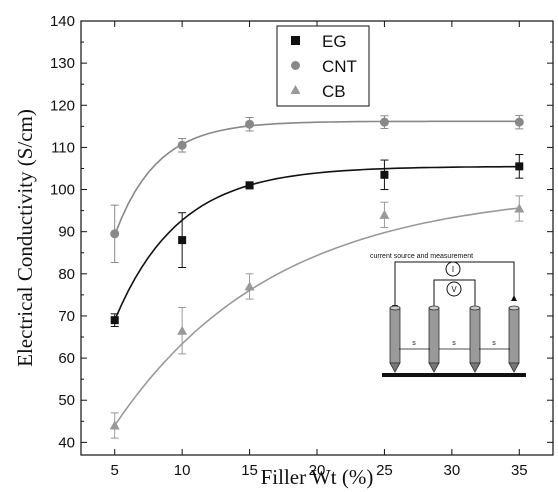  Describe the element at coordinates (454, 343) in the screenshot. I see `spacing-label-2: s` at that location.